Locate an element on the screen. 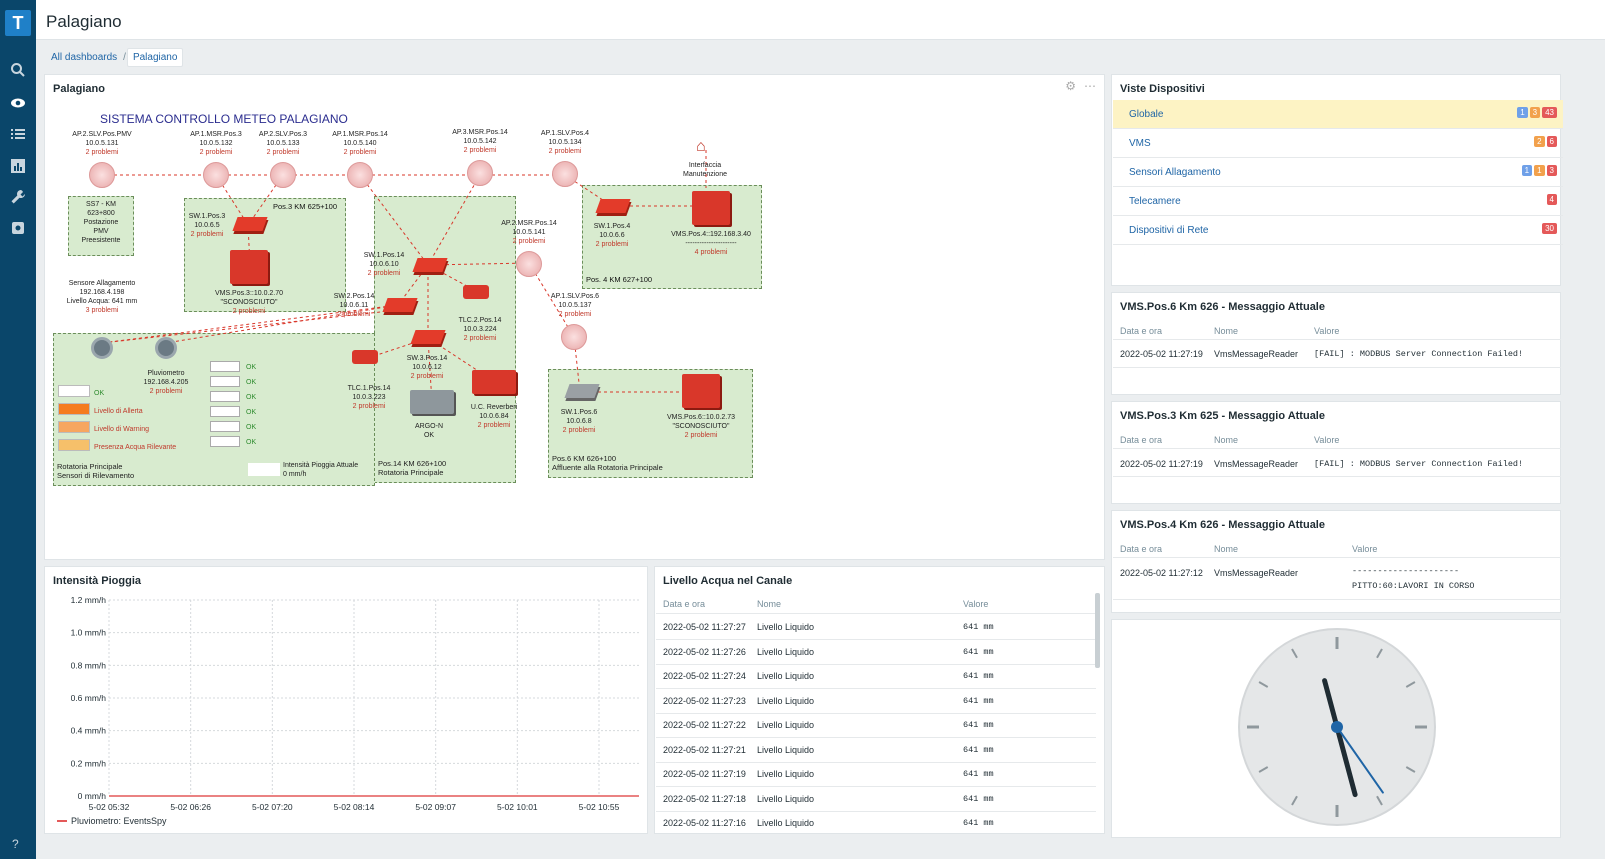 The width and height of the screenshot is (1605, 859). node-problems: 4 problemi is located at coordinates (711, 252).